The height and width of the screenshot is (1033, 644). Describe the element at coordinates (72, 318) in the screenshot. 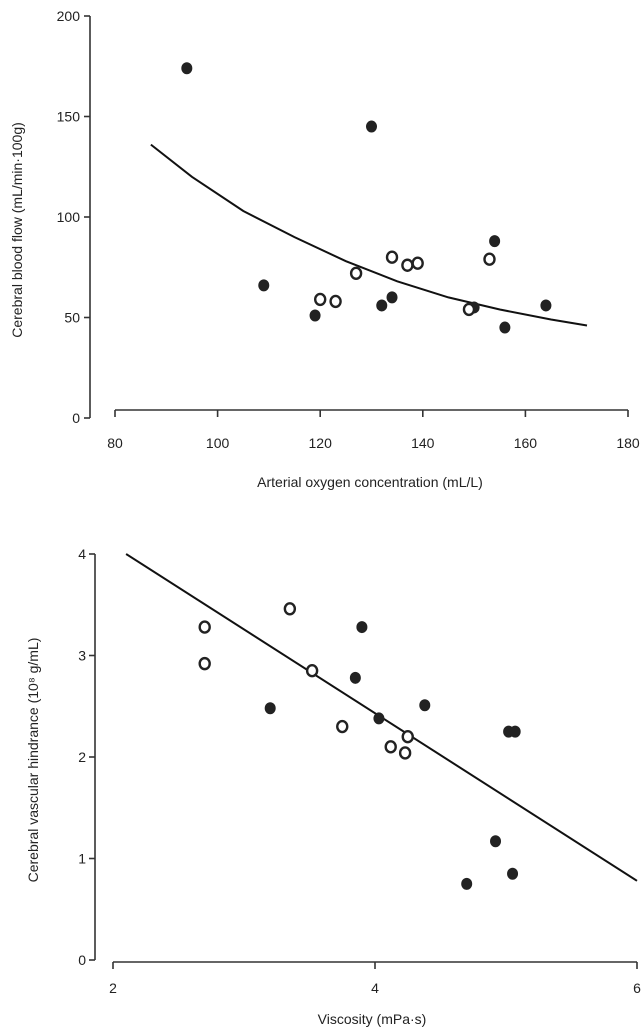

I see `y-tick-label: 50` at that location.